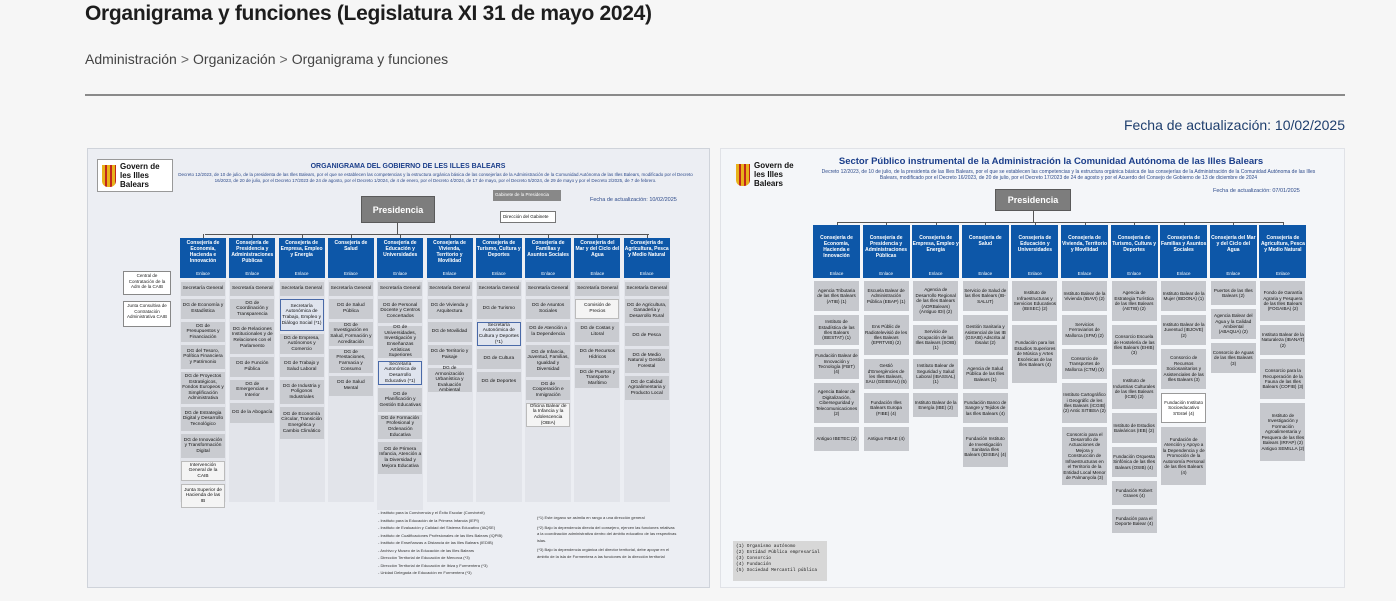  I want to click on breadcrumb-item-organizacion: Organización, so click(234, 59).